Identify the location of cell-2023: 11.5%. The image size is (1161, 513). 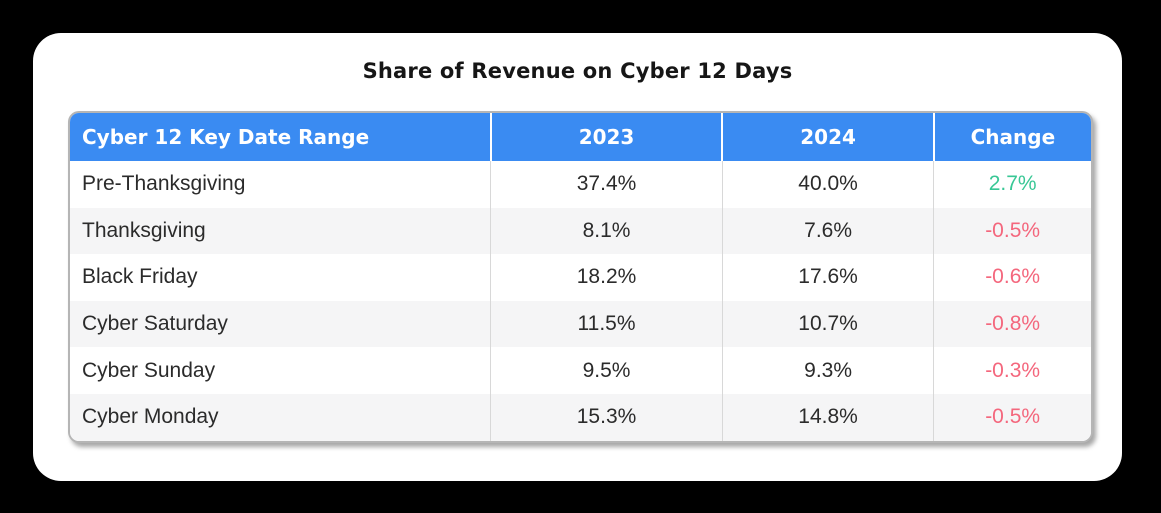
(606, 324).